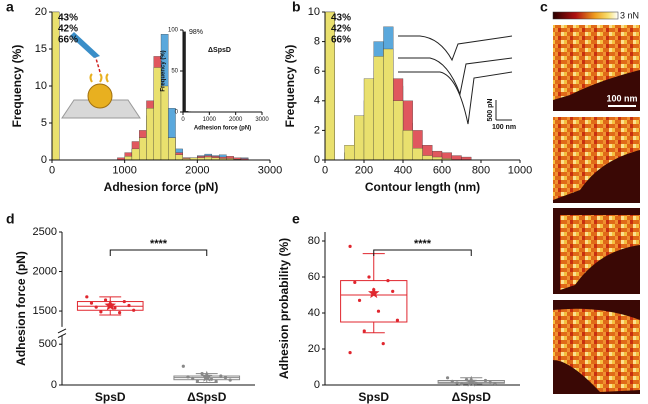 The width and height of the screenshot is (648, 404). Describe the element at coordinates (101, 75) in the screenshot. I see `afm-cartoon` at that location.